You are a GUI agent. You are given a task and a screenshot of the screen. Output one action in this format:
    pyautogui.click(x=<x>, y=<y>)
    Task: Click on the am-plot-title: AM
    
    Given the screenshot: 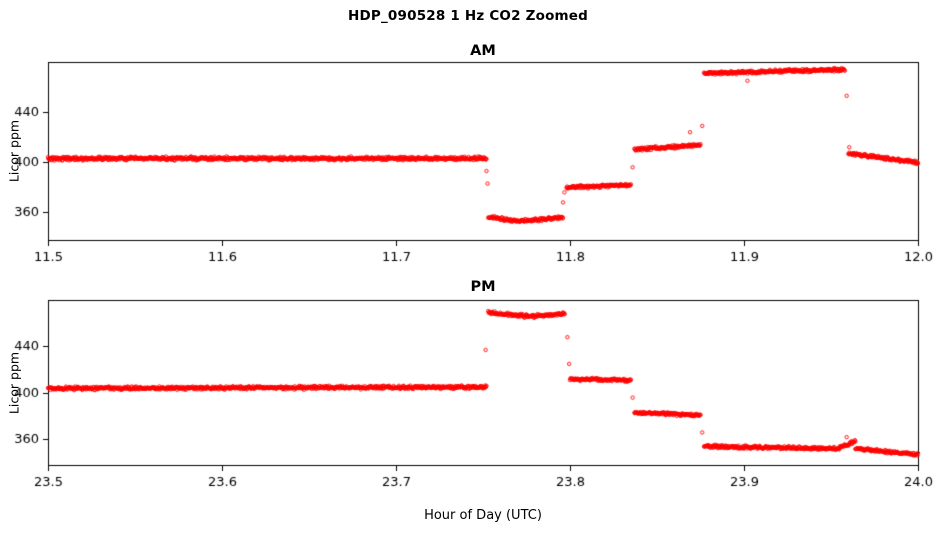 What is the action you would take?
    pyautogui.click(x=483, y=51)
    